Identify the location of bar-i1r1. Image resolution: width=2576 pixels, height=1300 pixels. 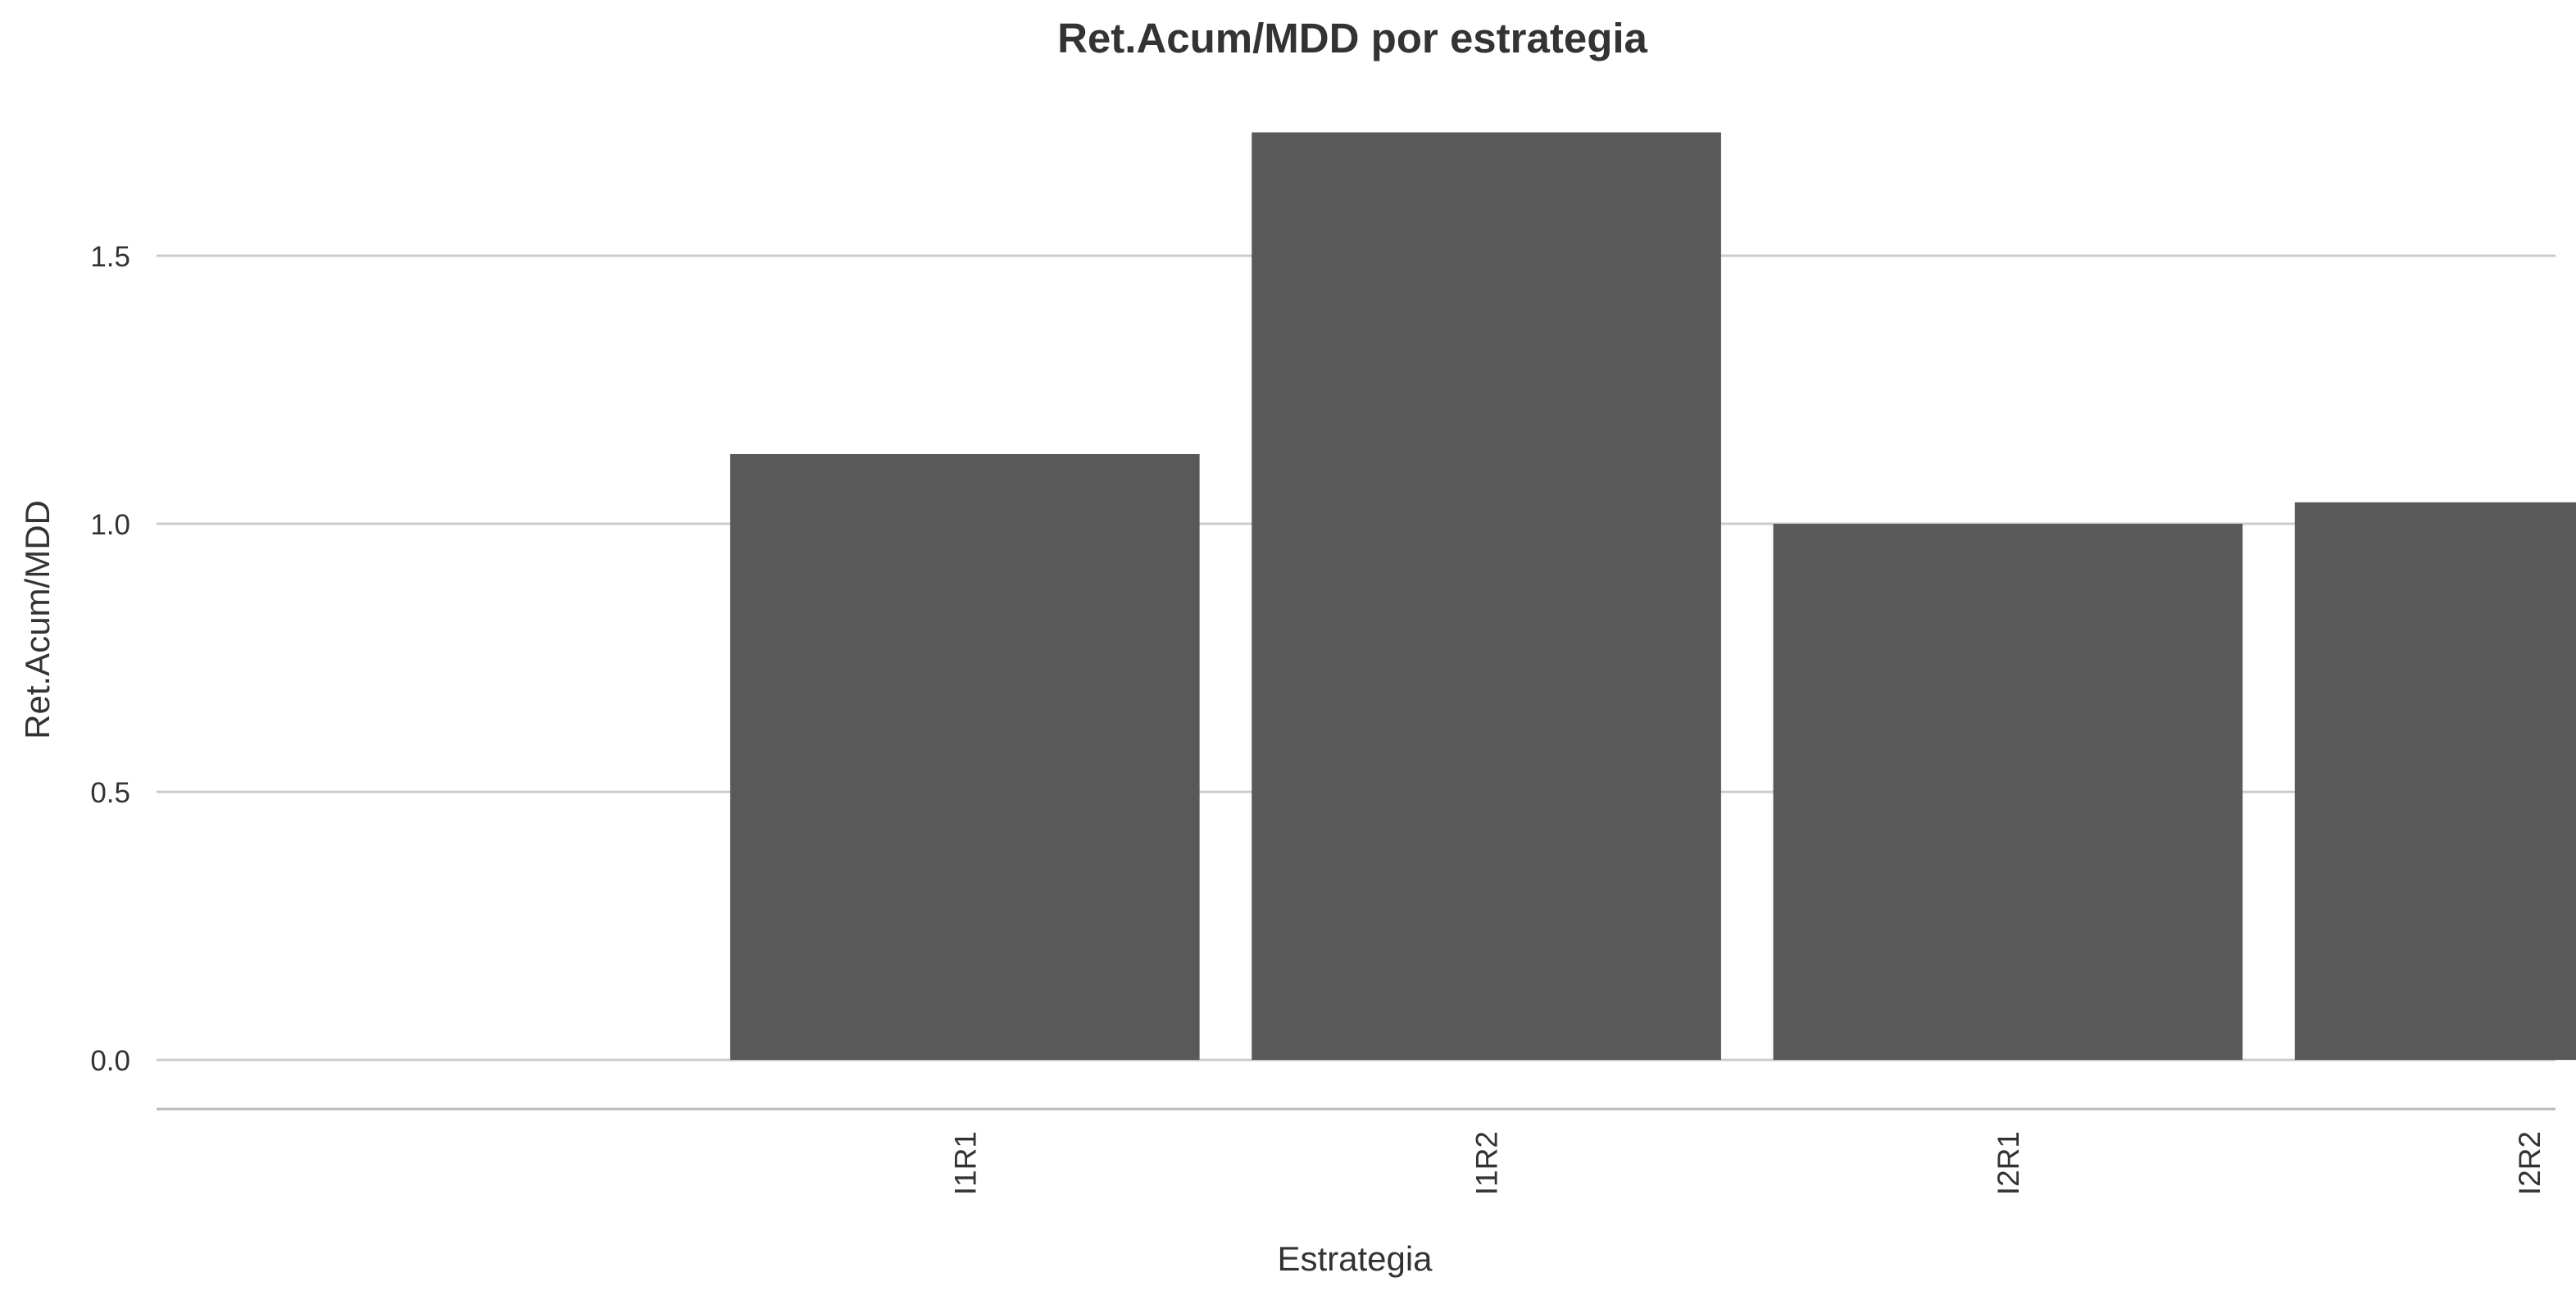
(964, 757).